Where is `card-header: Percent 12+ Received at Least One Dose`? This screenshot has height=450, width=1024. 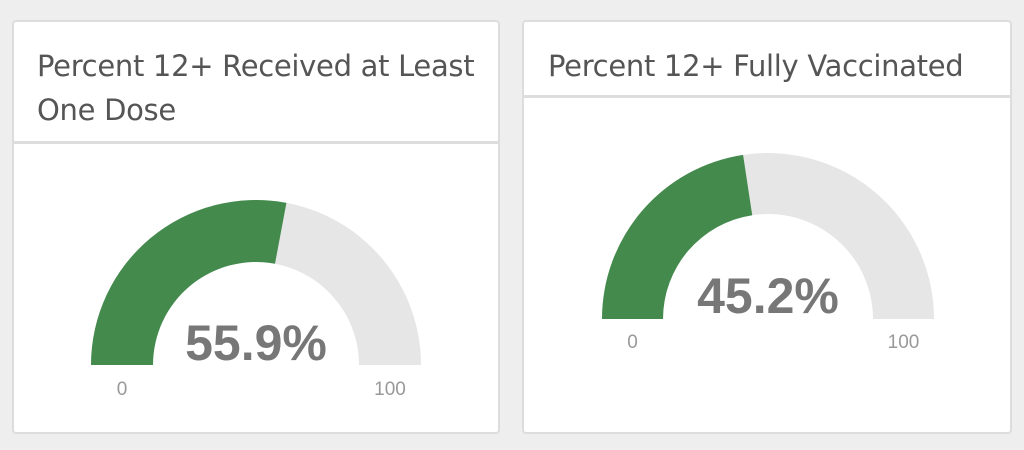 card-header: Percent 12+ Received at Least One Dose is located at coordinates (256, 83).